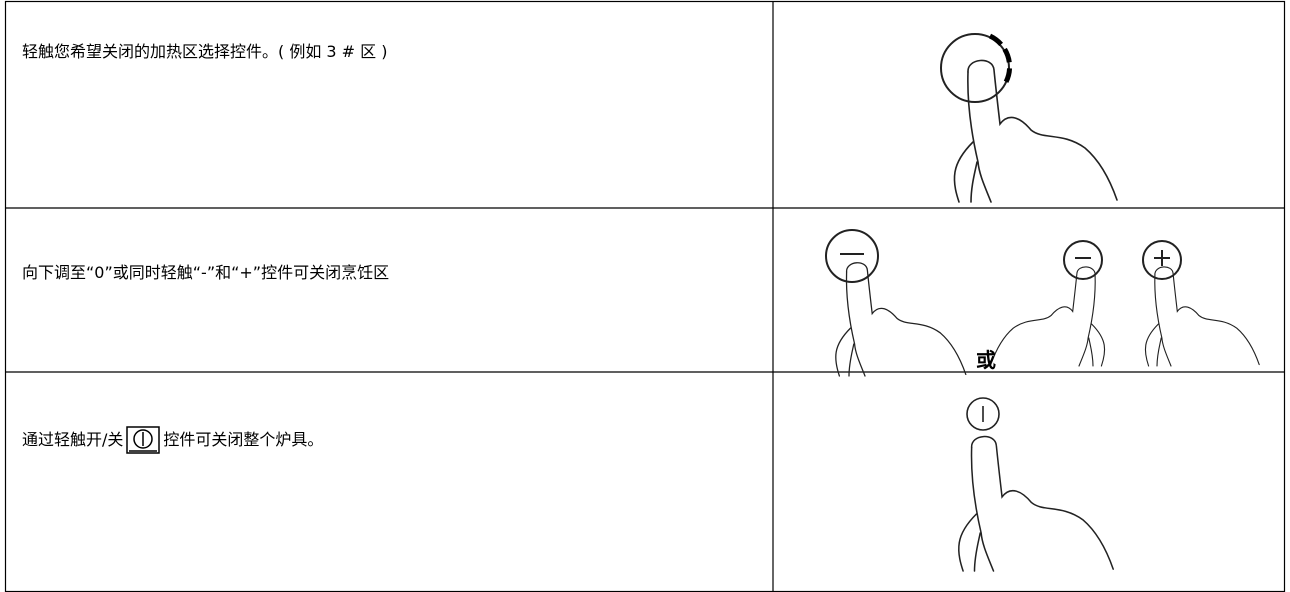 The image size is (1290, 592). I want to click on power-icon, so click(143, 440).